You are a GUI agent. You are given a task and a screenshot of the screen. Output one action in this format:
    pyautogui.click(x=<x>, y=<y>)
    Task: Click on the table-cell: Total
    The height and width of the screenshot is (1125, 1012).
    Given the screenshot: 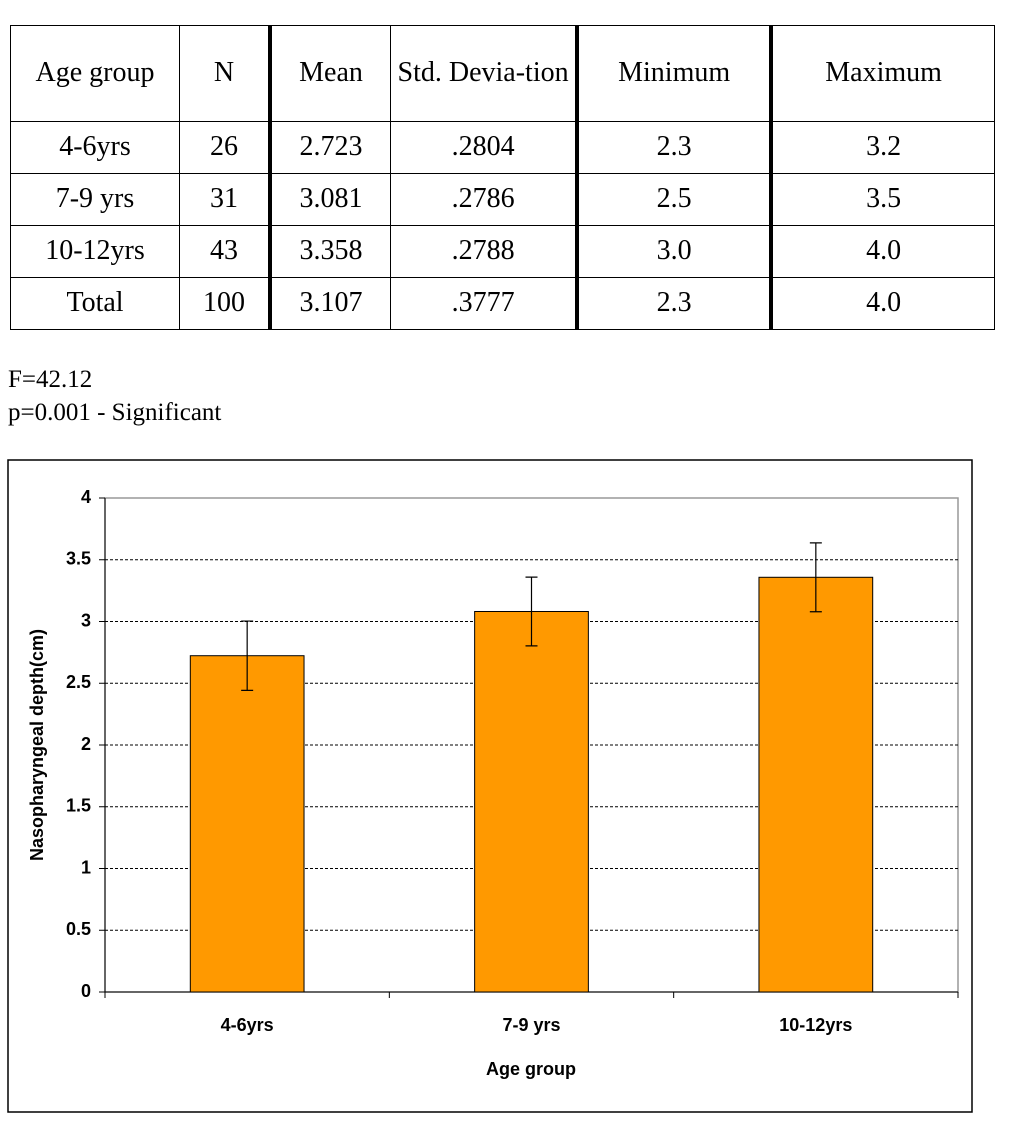 What is the action you would take?
    pyautogui.click(x=95, y=303)
    